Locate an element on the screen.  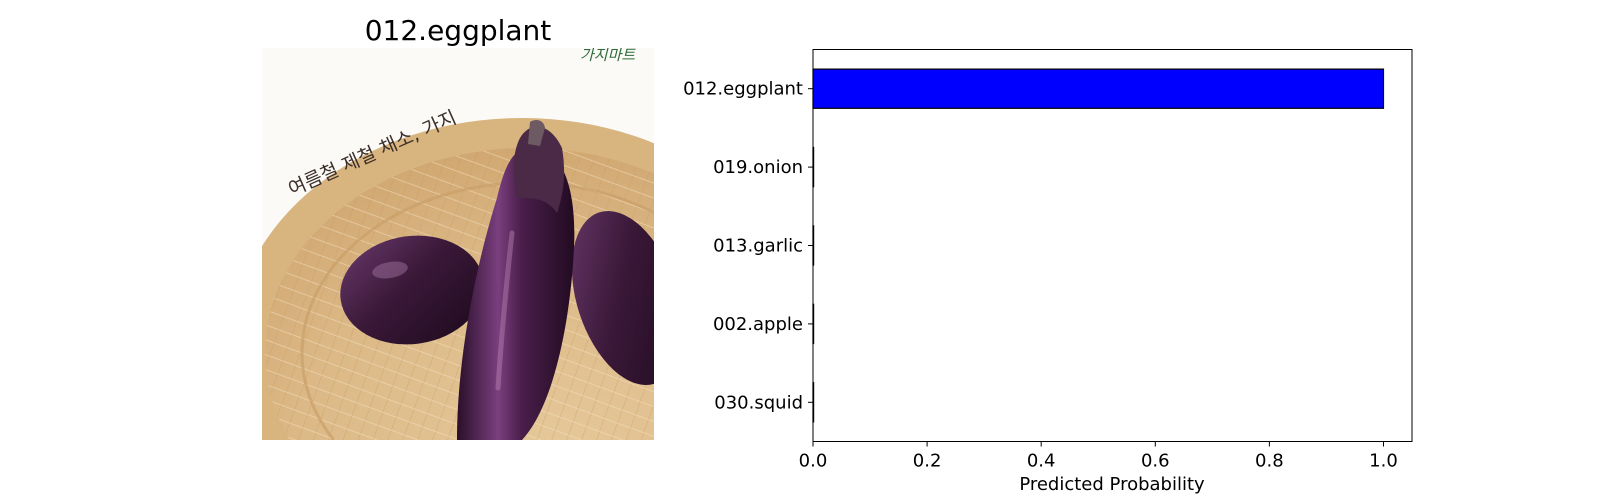
x-axis-label: Predicted Probability is located at coordinates (1112, 484).